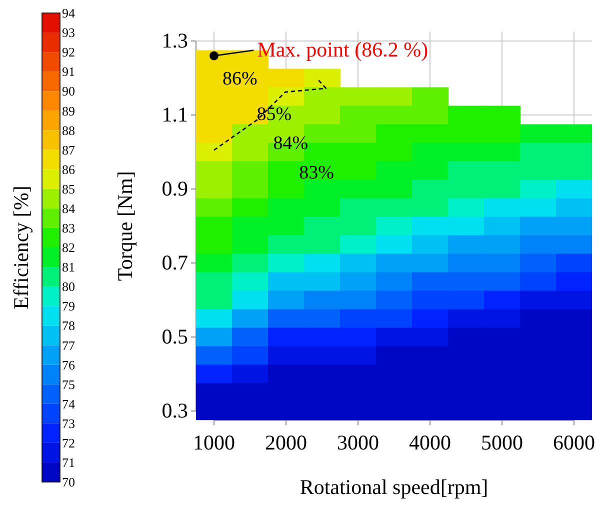 The width and height of the screenshot is (614, 505). I want to click on color-bar-label: 70, so click(68, 482).